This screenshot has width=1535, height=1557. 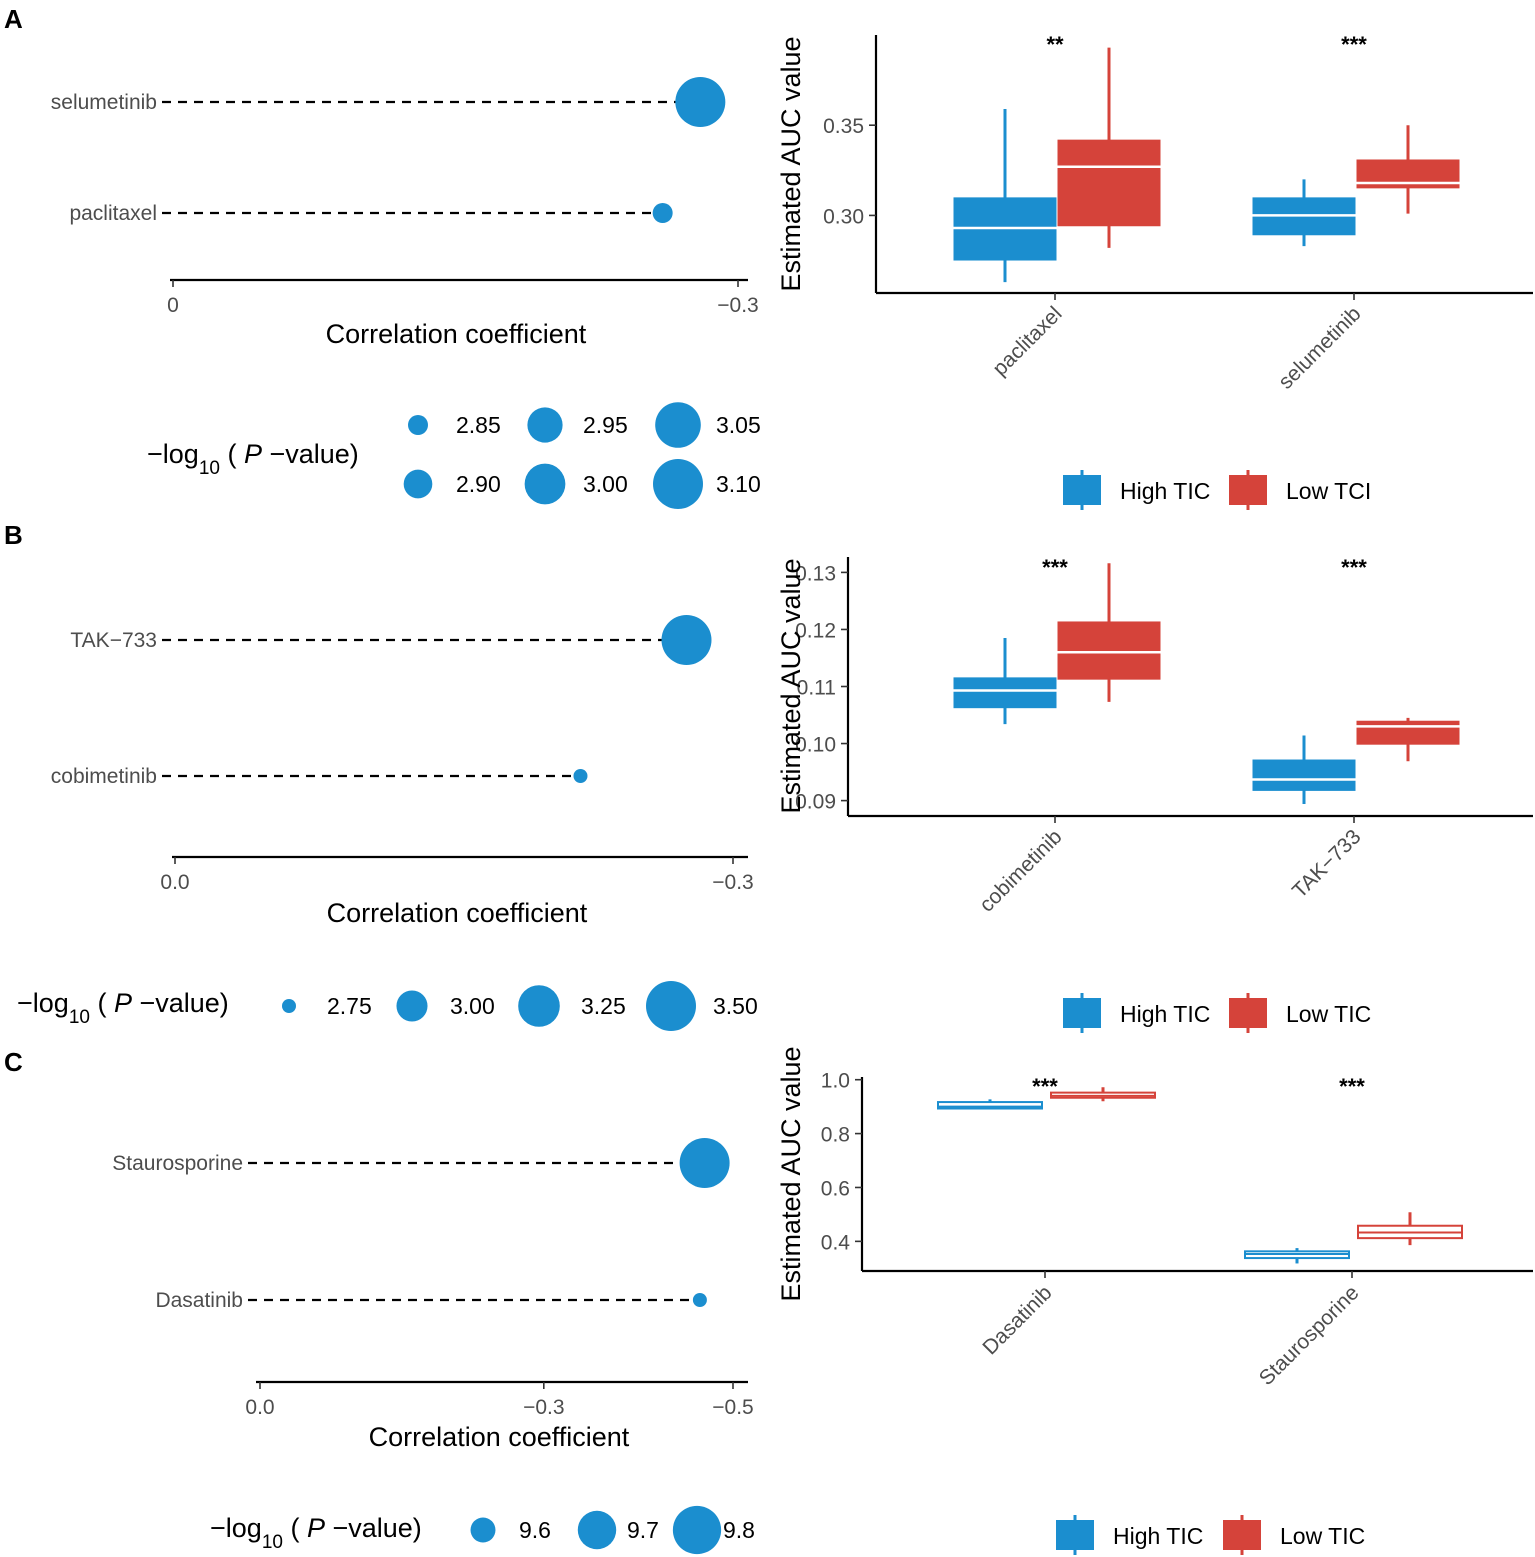 I want to click on legend-label: 2.90, so click(x=478, y=484).